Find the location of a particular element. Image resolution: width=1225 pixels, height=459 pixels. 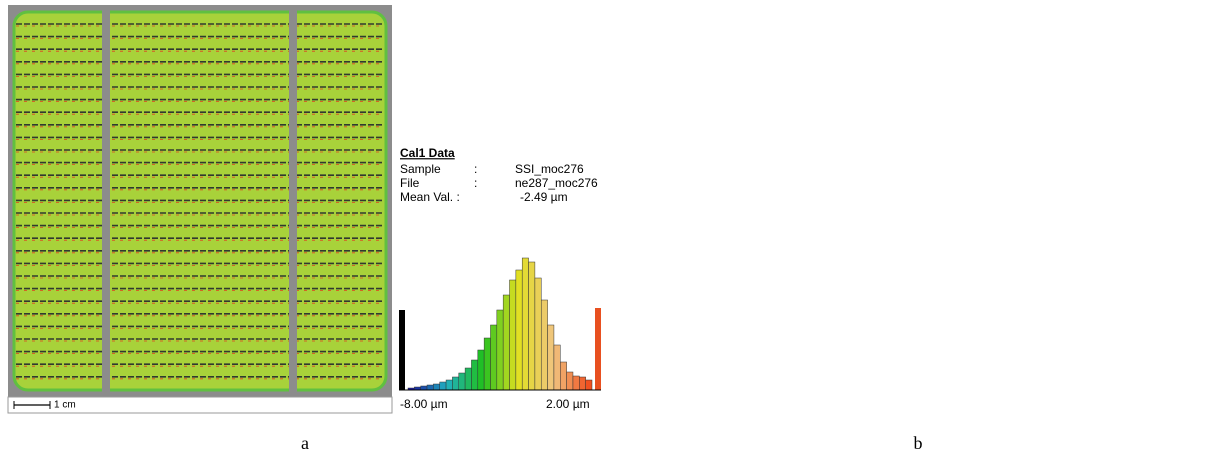

info-value: -0.87 µm is located at coordinates (1157, 197).